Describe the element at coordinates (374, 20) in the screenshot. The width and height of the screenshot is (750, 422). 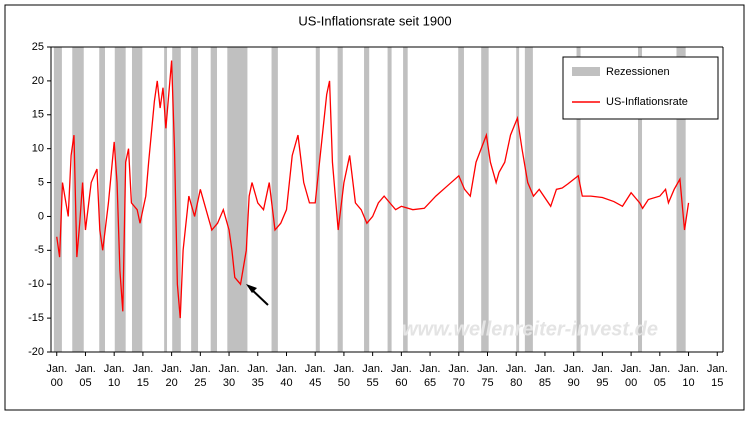
I see `chart-title: US-Inflationsrate seit 1900` at that location.